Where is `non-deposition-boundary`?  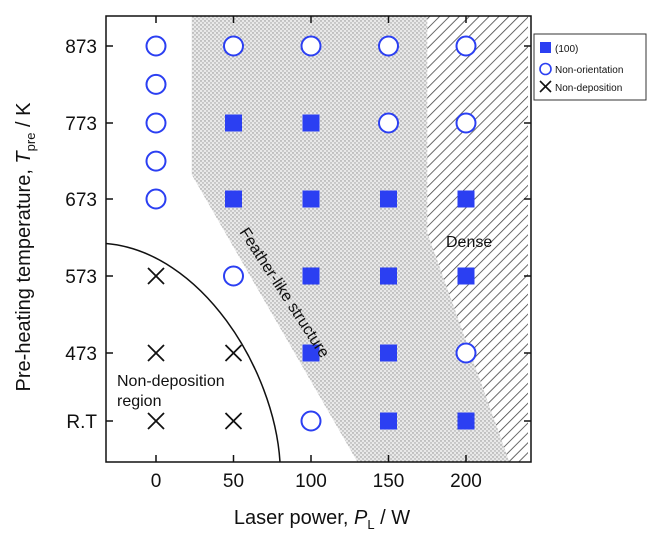 non-deposition-boundary is located at coordinates (193, 352).